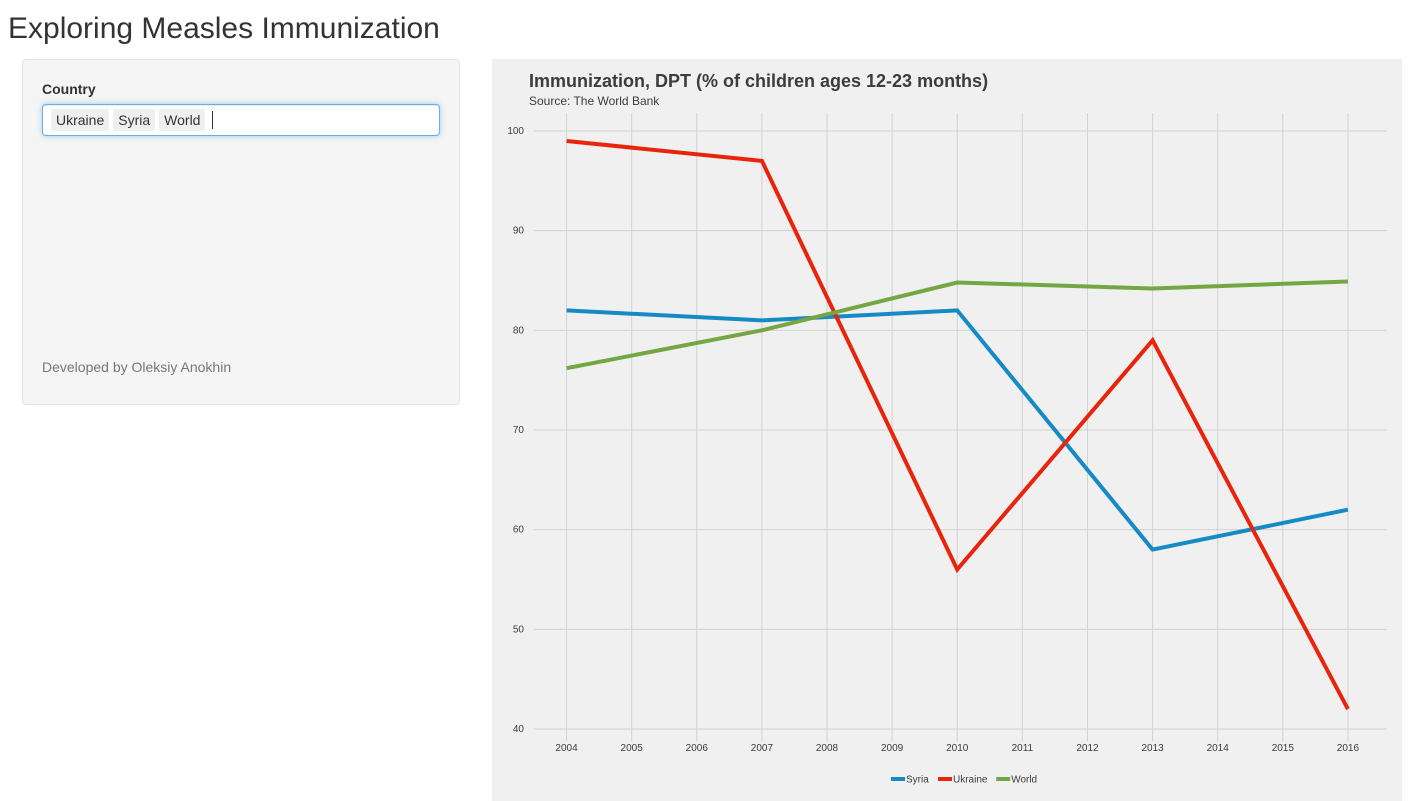 This screenshot has height=801, width=1425. What do you see at coordinates (519, 530) in the screenshot?
I see `y-tick-label: 60` at bounding box center [519, 530].